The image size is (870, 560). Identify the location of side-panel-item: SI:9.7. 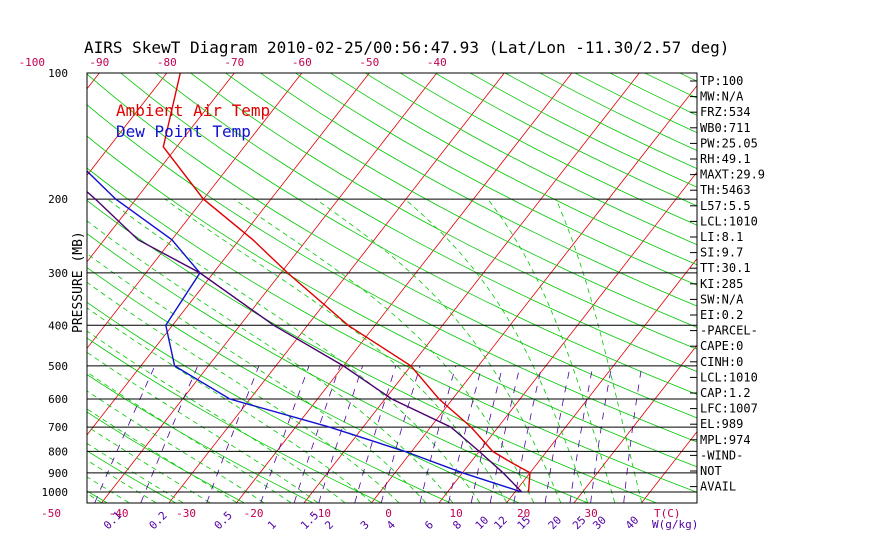
(721, 253).